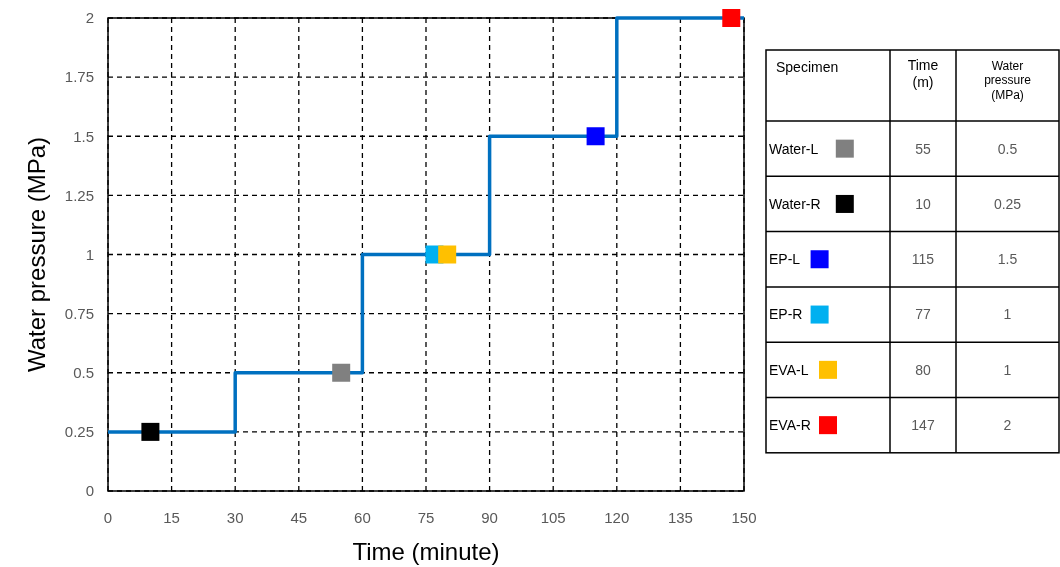  Describe the element at coordinates (923, 259) in the screenshot. I see `text: 115` at that location.